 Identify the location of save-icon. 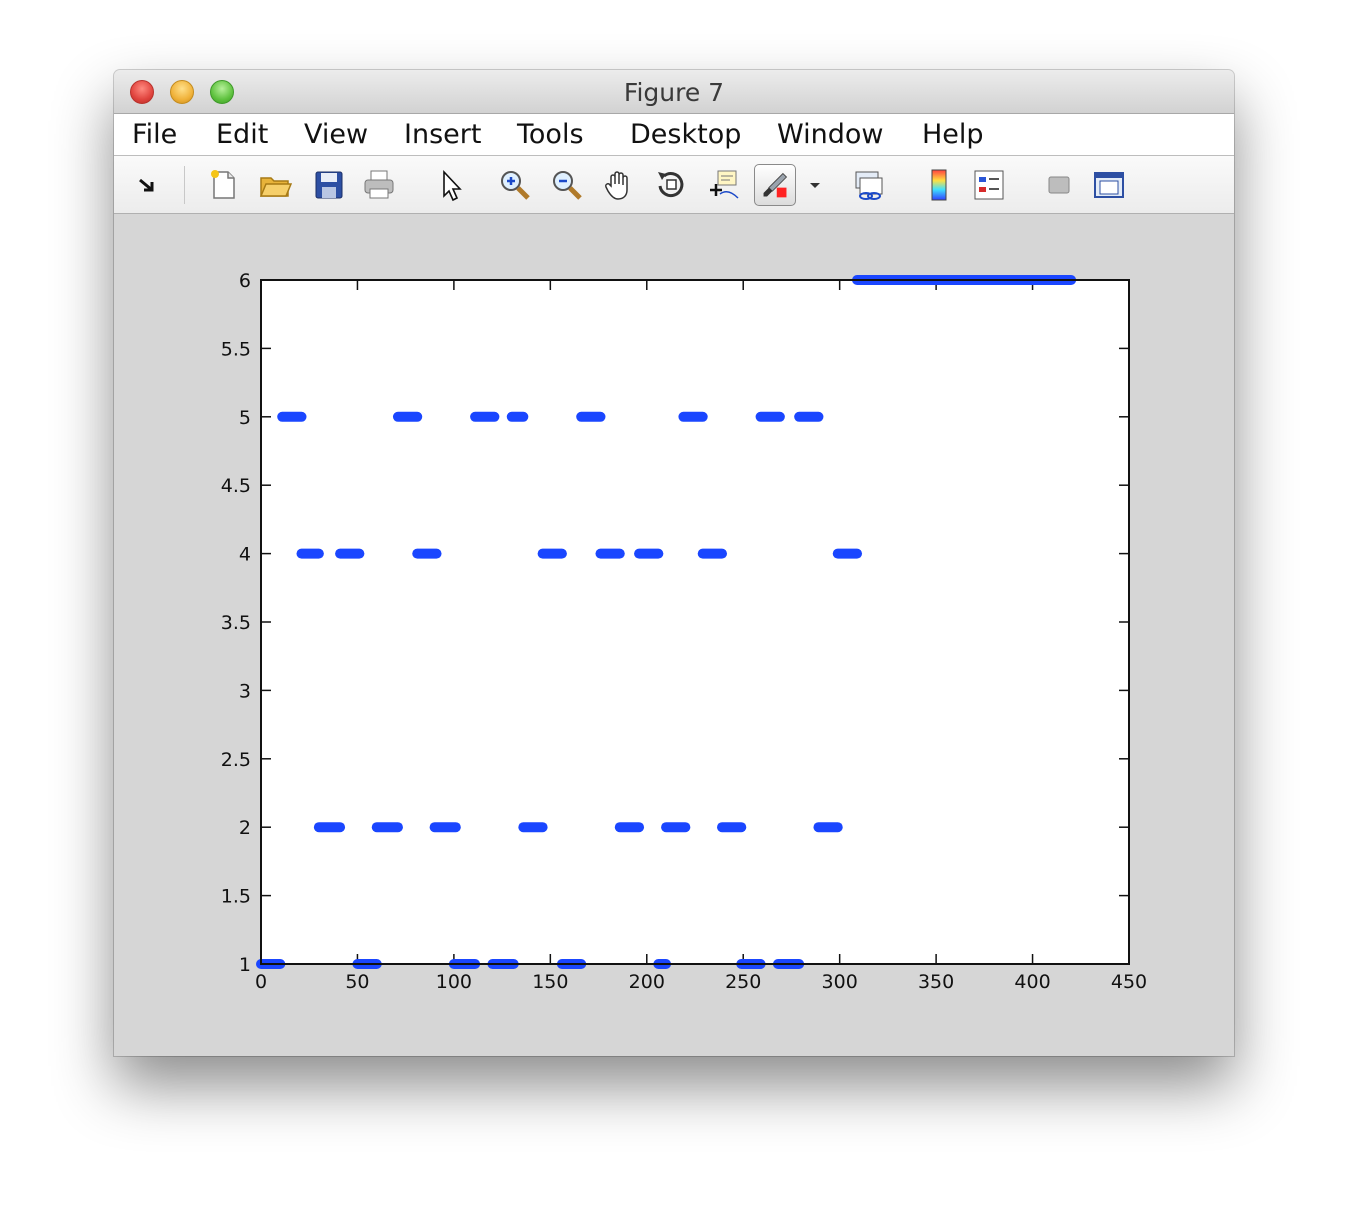
(329, 185).